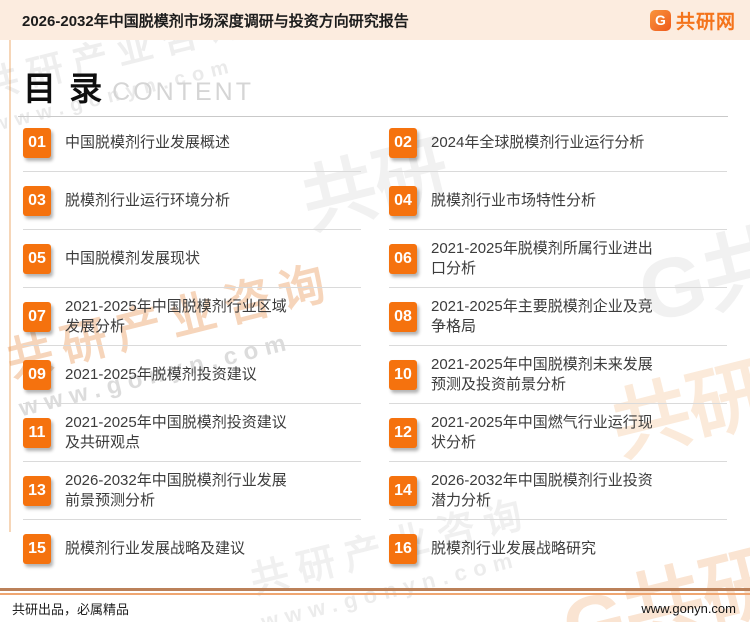 The width and height of the screenshot is (750, 622). What do you see at coordinates (542, 490) in the screenshot?
I see `toc-item-label: 2026-2032年中国脱模剂行业投资潜力分析` at bounding box center [542, 490].